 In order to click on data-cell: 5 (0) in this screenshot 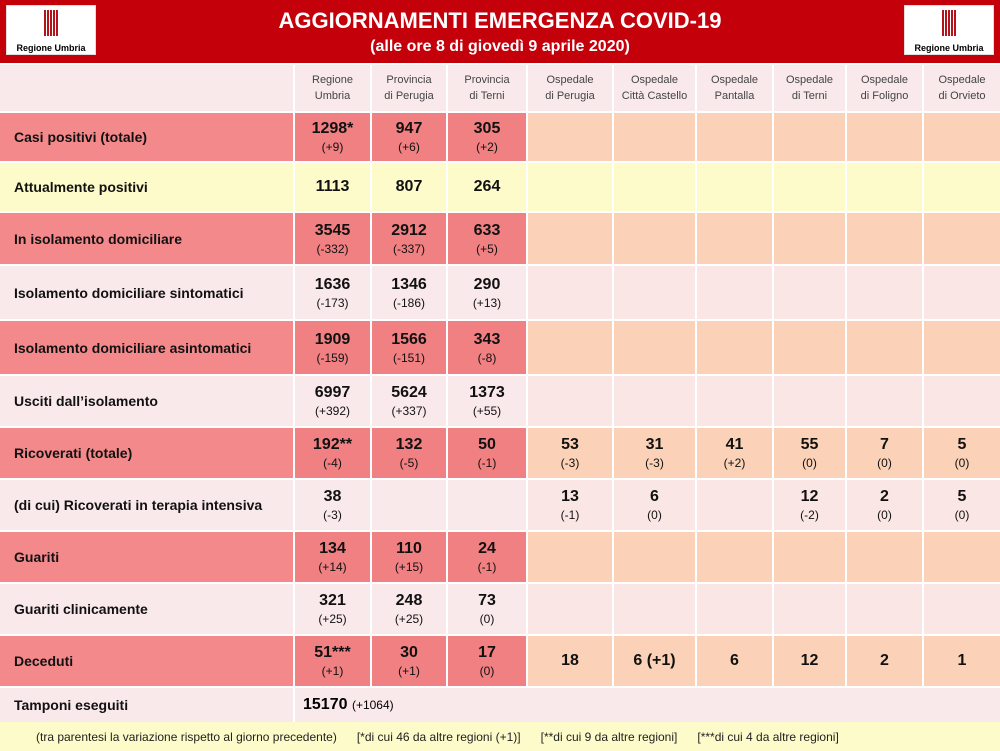, I will do `click(962, 505)`.